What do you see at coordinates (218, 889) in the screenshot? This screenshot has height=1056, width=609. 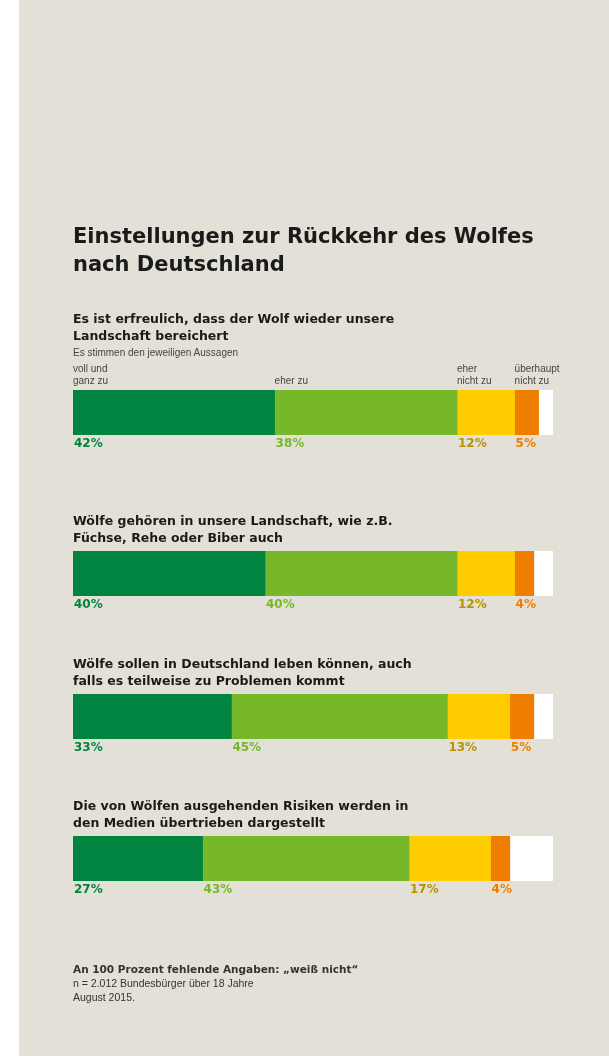 I see `data-label: 43%` at bounding box center [218, 889].